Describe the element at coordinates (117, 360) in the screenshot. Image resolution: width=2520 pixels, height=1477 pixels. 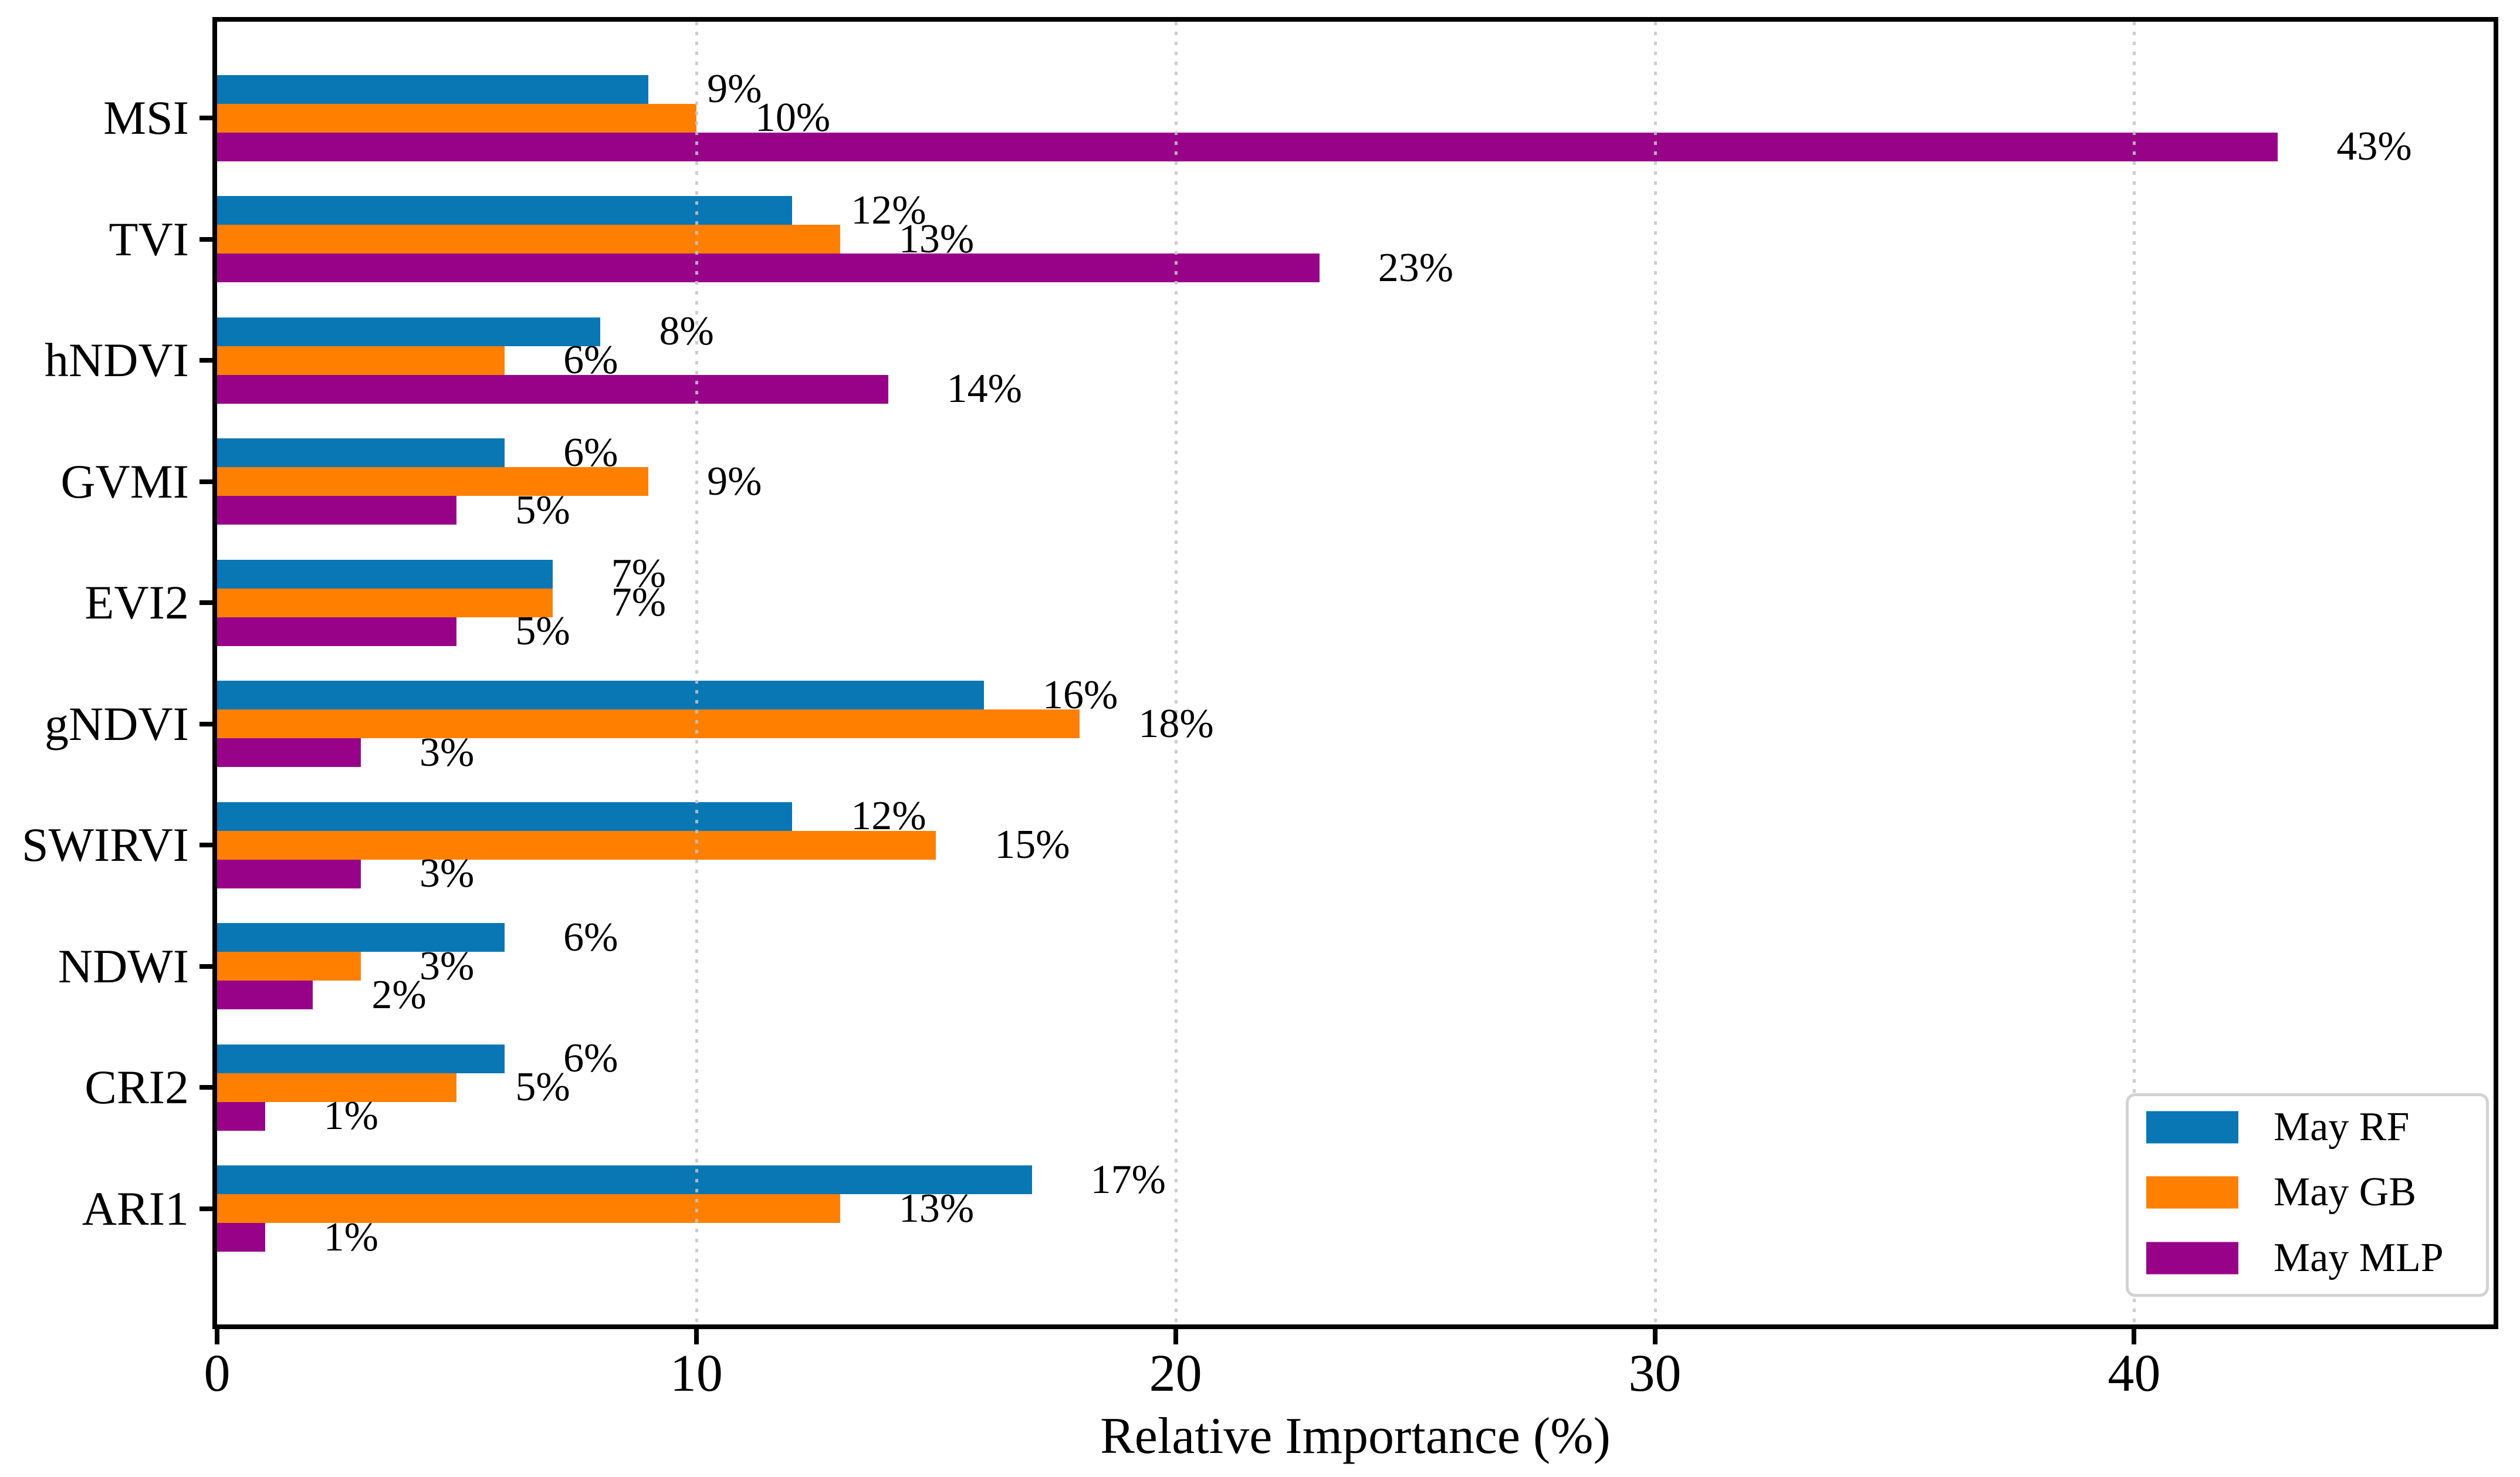
I see `y-tick-label: hNDVI` at that location.